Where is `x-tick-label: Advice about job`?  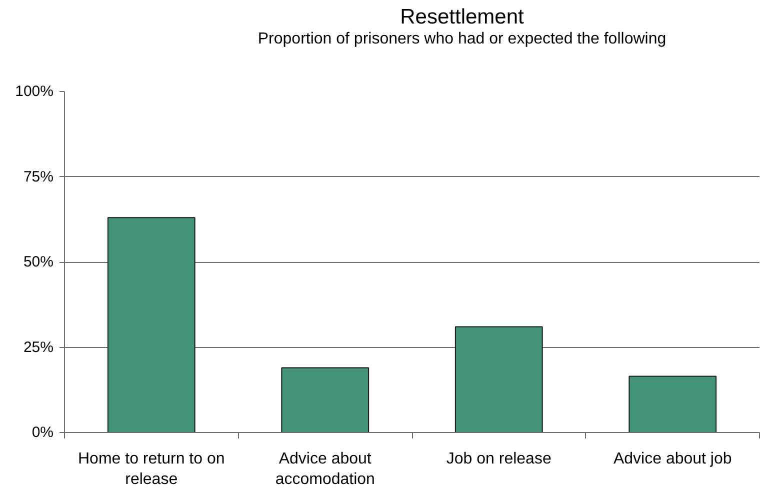
x-tick-label: Advice about job is located at coordinates (672, 459).